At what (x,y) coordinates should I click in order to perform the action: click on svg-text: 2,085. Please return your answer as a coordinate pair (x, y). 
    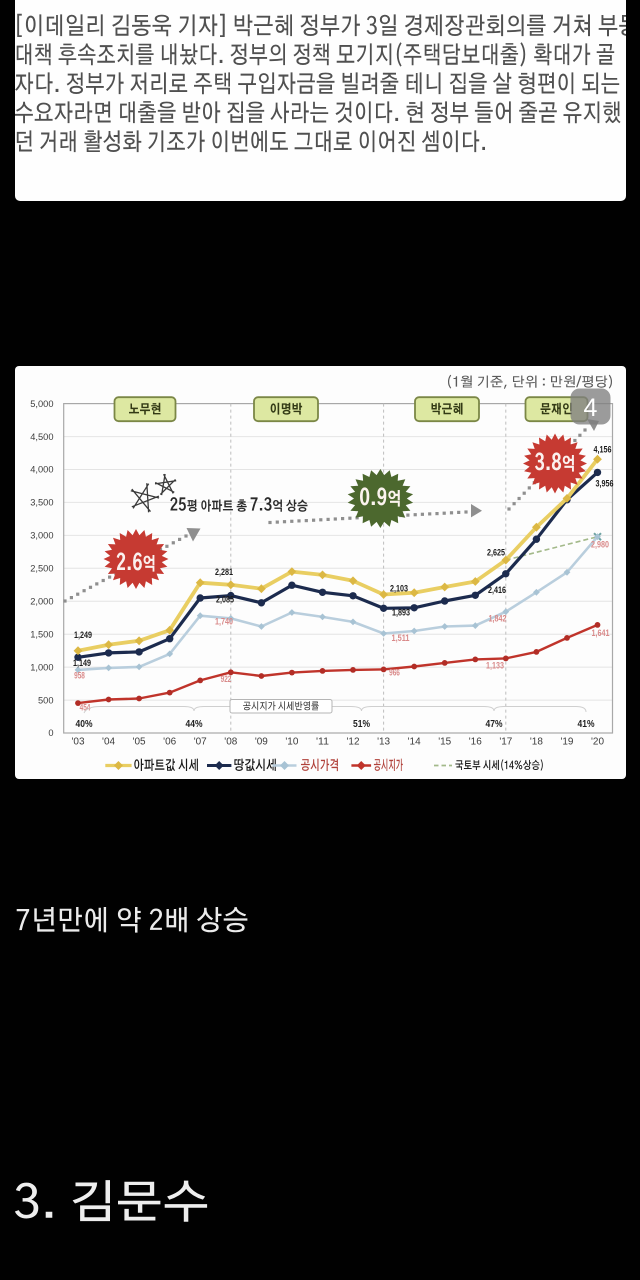
    Looking at the image, I should click on (225, 600).